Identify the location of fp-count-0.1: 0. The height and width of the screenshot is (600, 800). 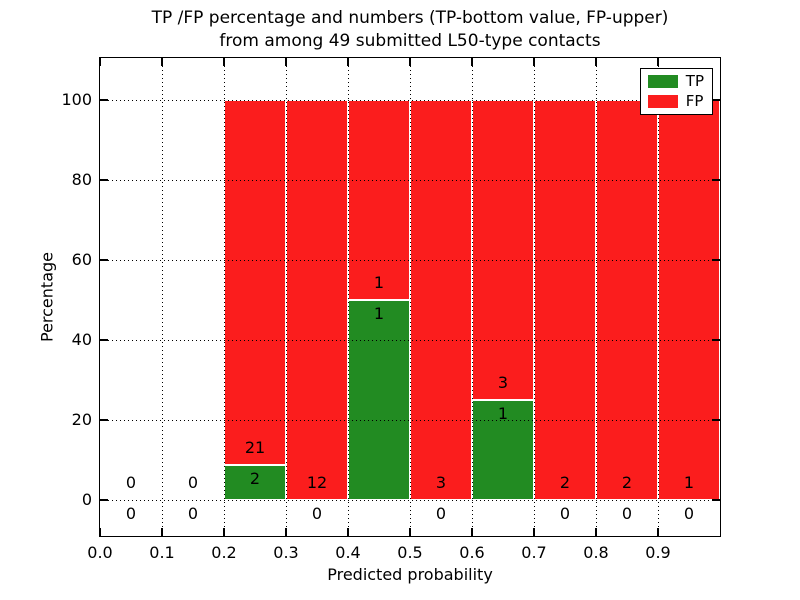
(193, 482).